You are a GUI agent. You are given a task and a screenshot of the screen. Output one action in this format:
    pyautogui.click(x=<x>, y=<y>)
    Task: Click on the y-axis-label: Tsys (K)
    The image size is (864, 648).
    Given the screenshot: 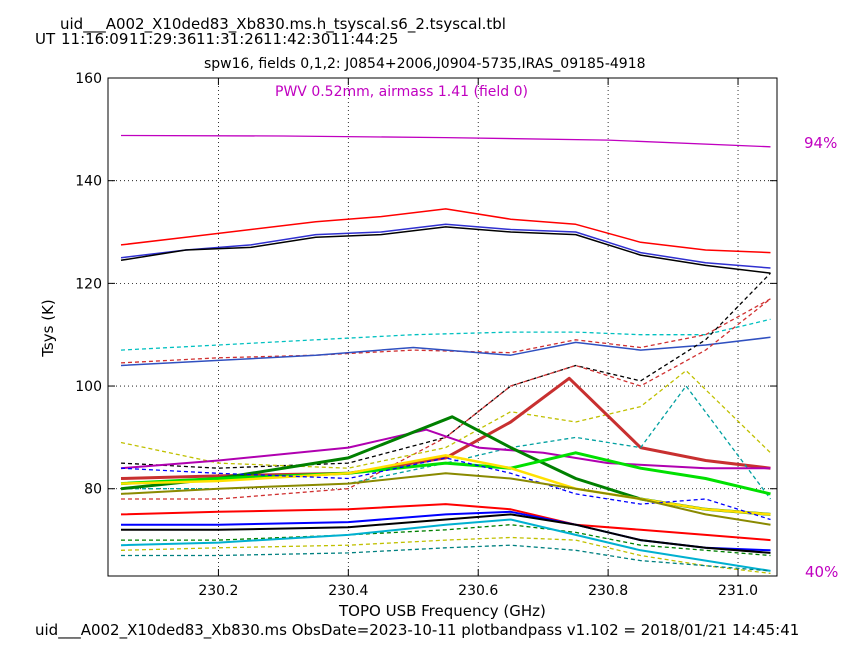 What is the action you would take?
    pyautogui.click(x=48, y=328)
    